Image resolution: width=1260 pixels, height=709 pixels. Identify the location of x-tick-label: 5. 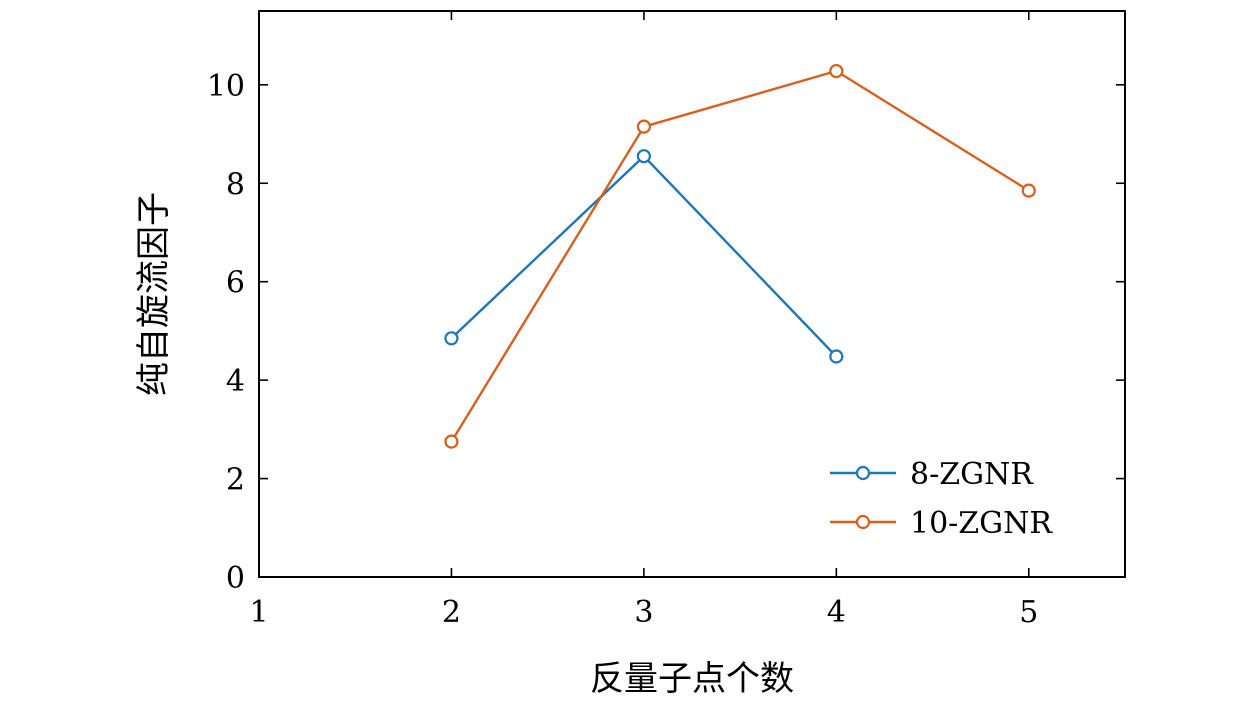
(1028, 612).